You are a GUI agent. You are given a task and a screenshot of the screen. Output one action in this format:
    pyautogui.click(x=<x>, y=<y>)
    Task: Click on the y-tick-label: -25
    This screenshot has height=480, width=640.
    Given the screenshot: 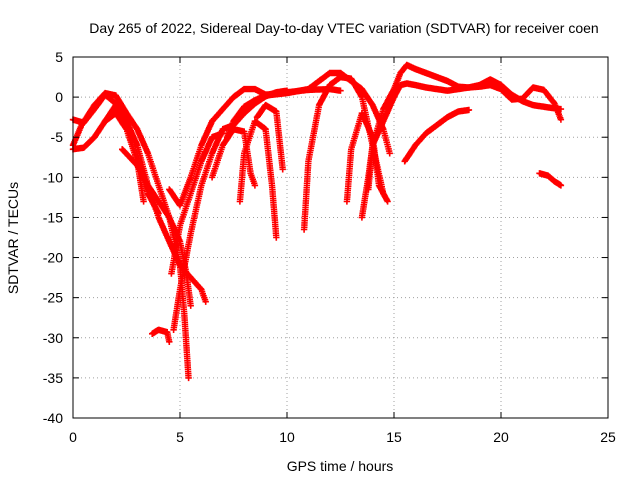 What is the action you would take?
    pyautogui.click(x=53, y=298)
    